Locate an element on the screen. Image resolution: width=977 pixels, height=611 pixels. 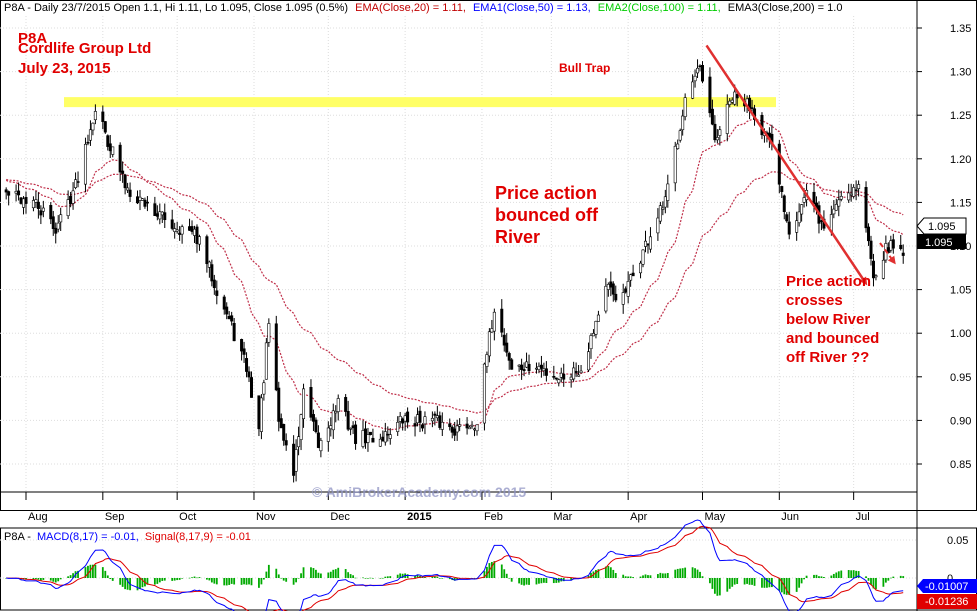
y-tick-label: 0.95 is located at coordinates (960, 378).